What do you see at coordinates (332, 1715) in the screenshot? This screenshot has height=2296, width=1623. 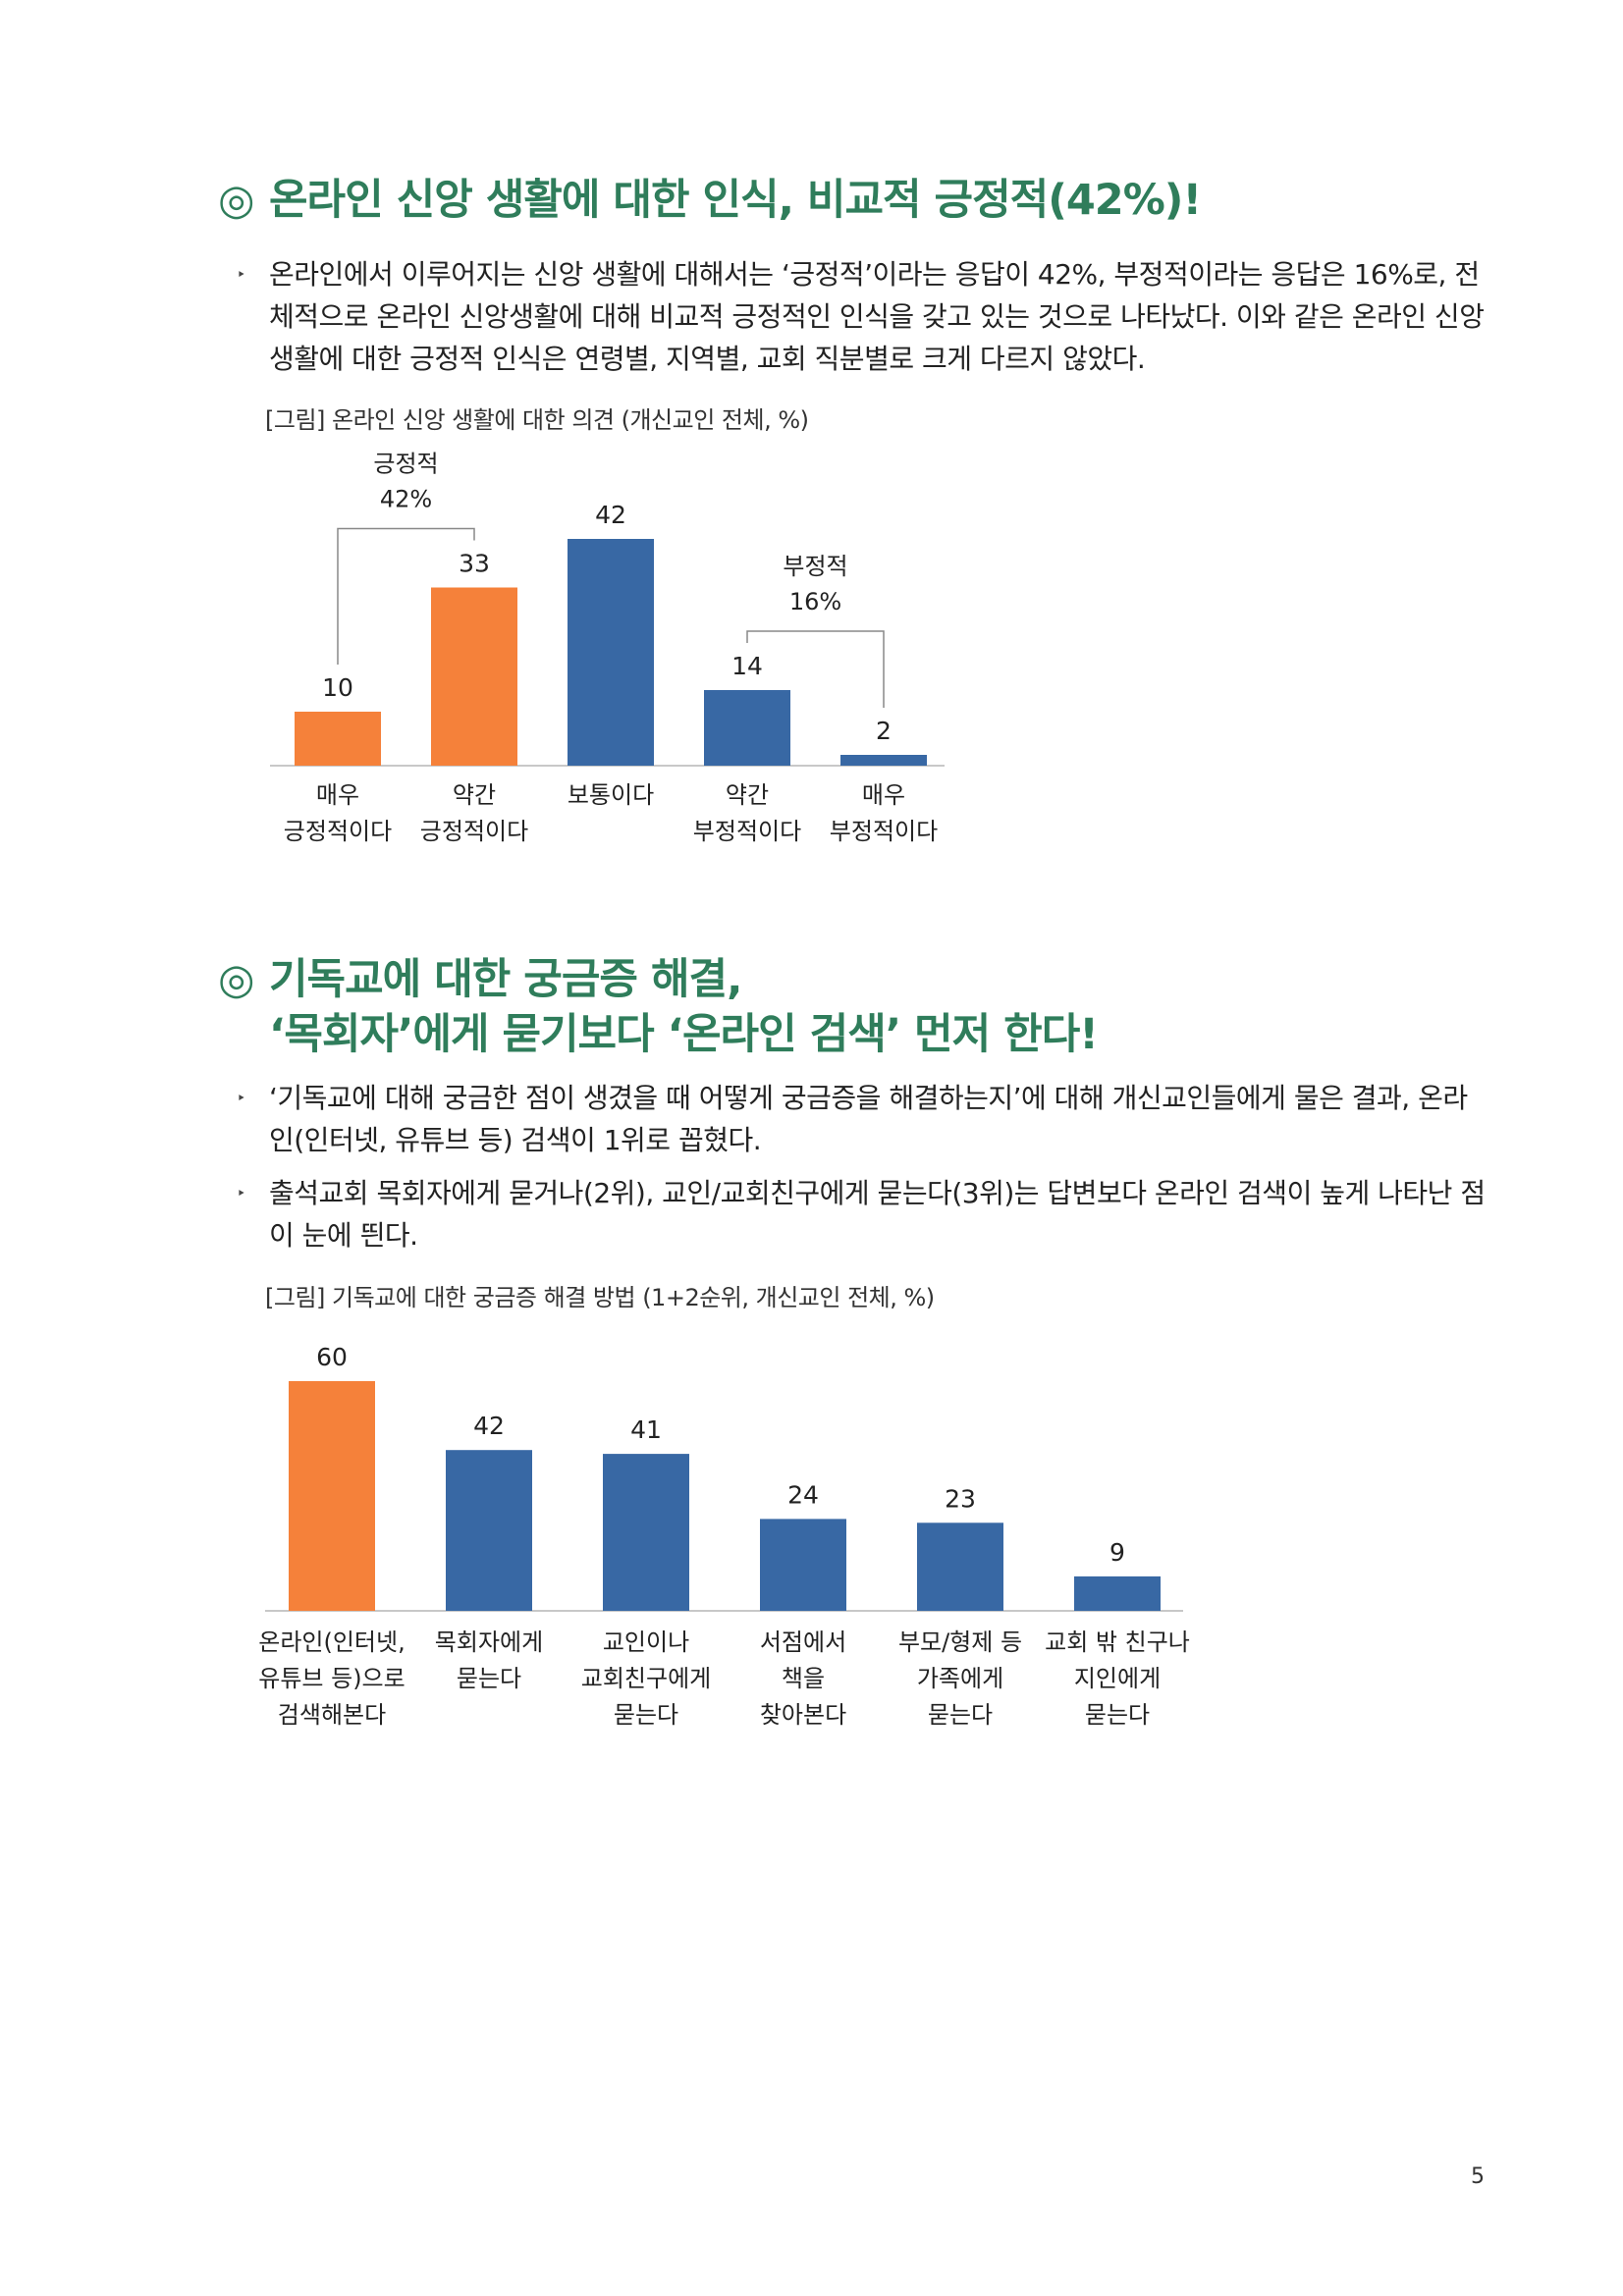 I see `x-tick-label: 검색해본다` at bounding box center [332, 1715].